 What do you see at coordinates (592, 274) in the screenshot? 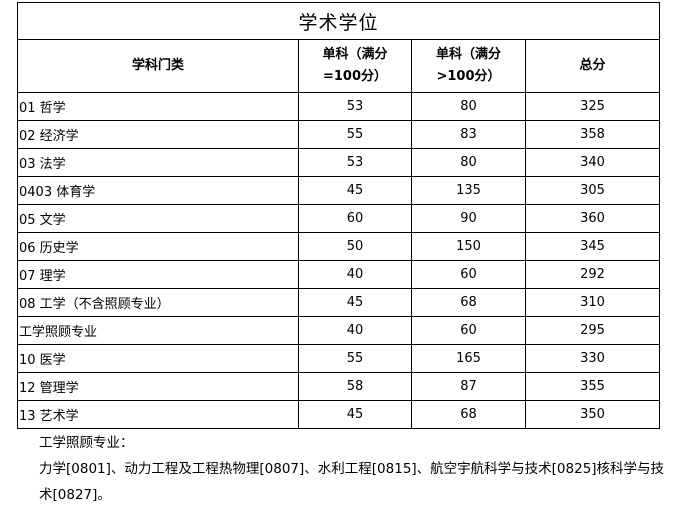
I see `total-cell: 292` at bounding box center [592, 274].